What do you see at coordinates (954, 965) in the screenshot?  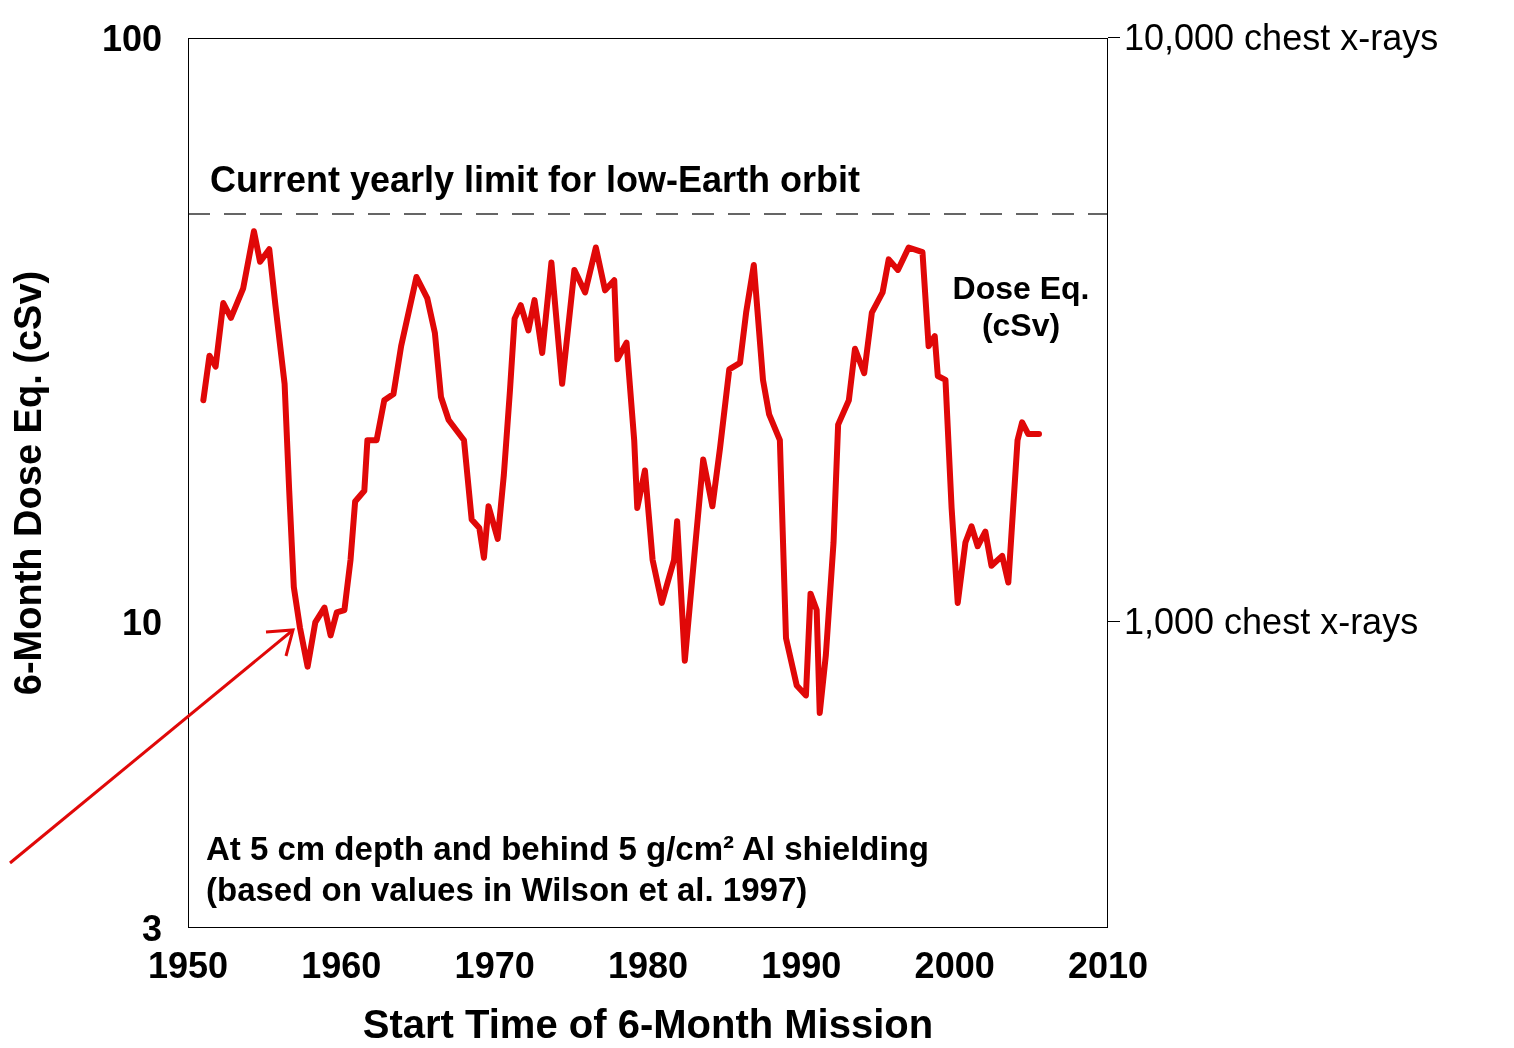 I see `x-tick-label: 2000` at bounding box center [954, 965].